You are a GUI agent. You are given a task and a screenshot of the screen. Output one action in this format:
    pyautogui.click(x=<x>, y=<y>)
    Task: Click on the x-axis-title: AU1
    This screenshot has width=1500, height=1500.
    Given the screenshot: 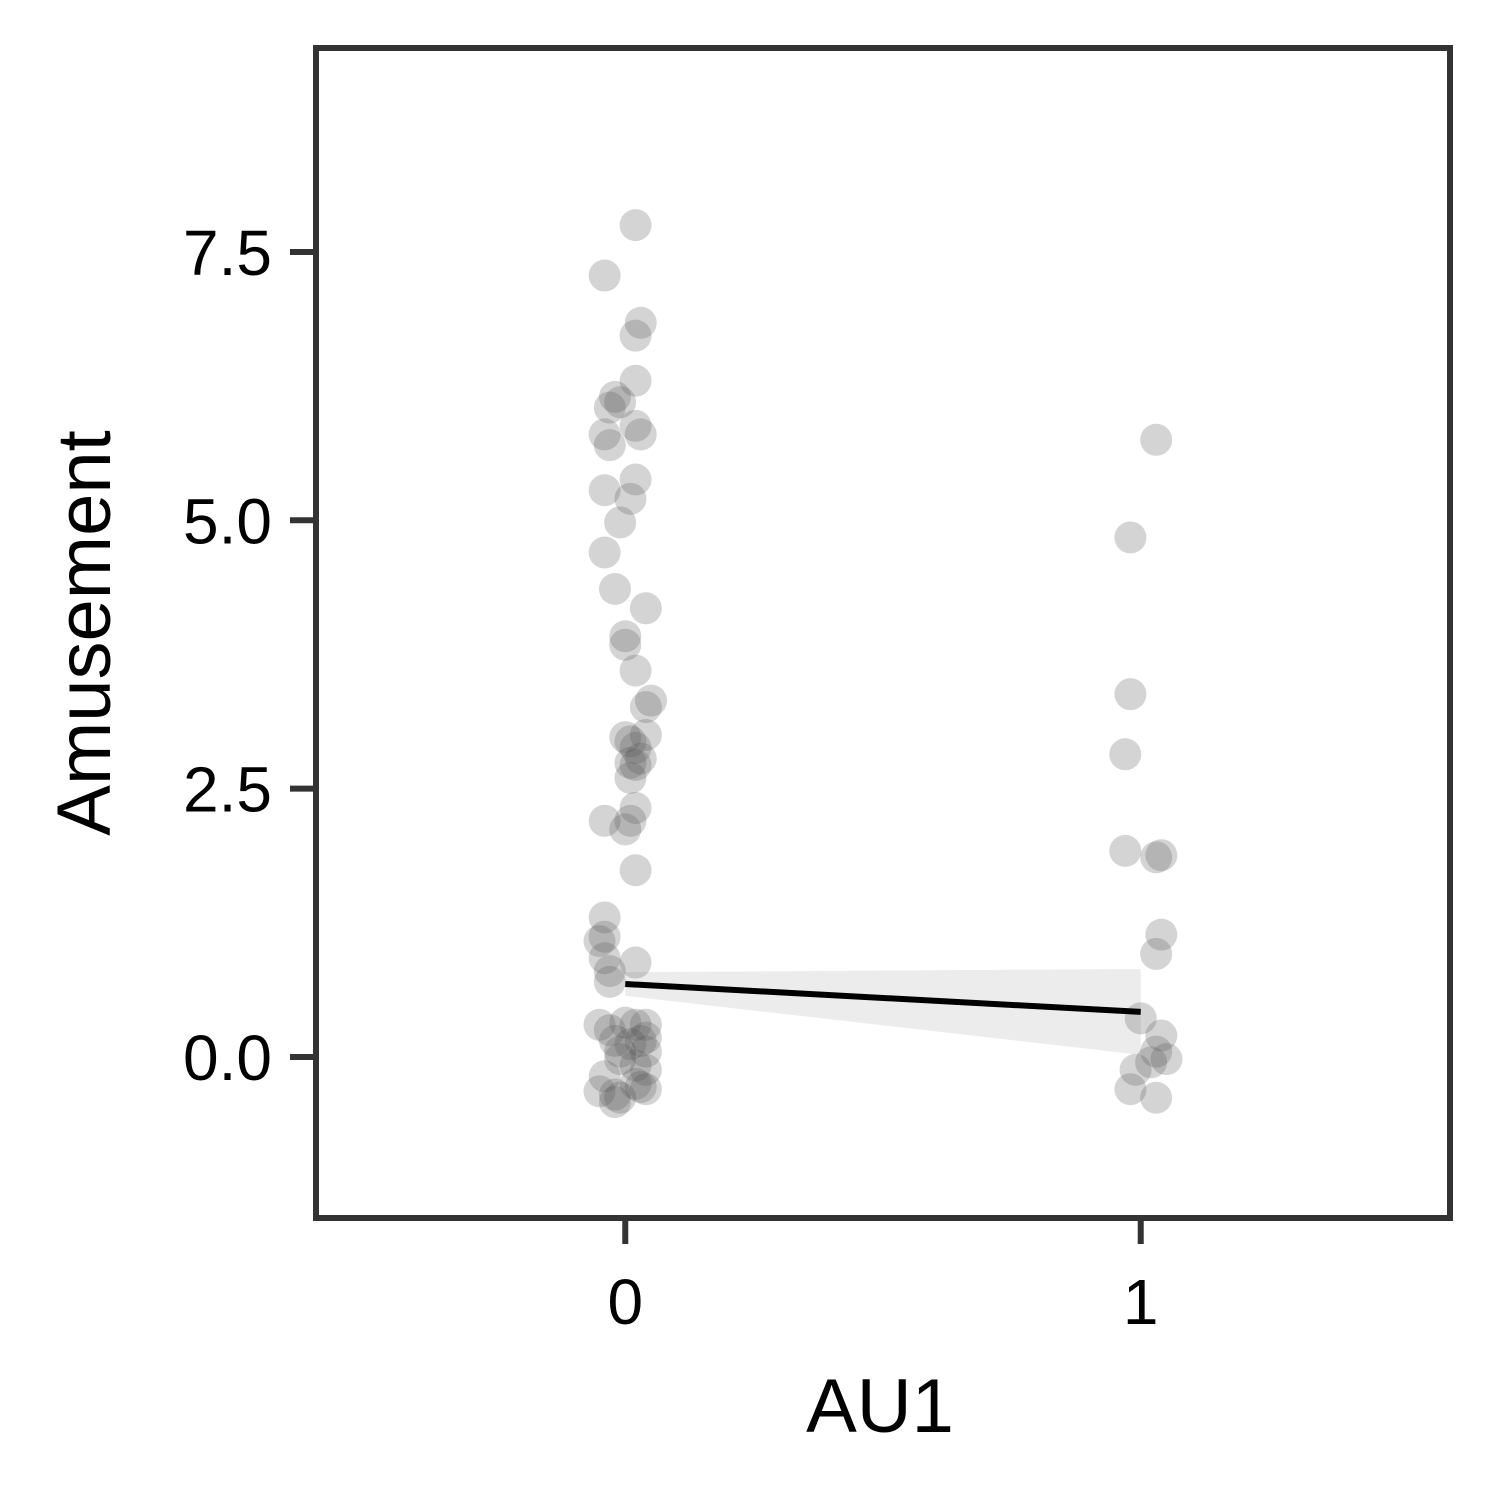 What is the action you would take?
    pyautogui.click(x=880, y=1406)
    